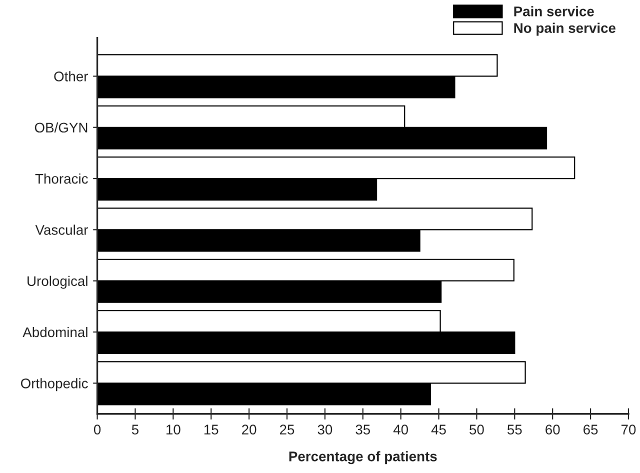 Image resolution: width=640 pixels, height=473 pixels. Describe the element at coordinates (591, 429) in the screenshot. I see `x-tick-label: 65` at that location.